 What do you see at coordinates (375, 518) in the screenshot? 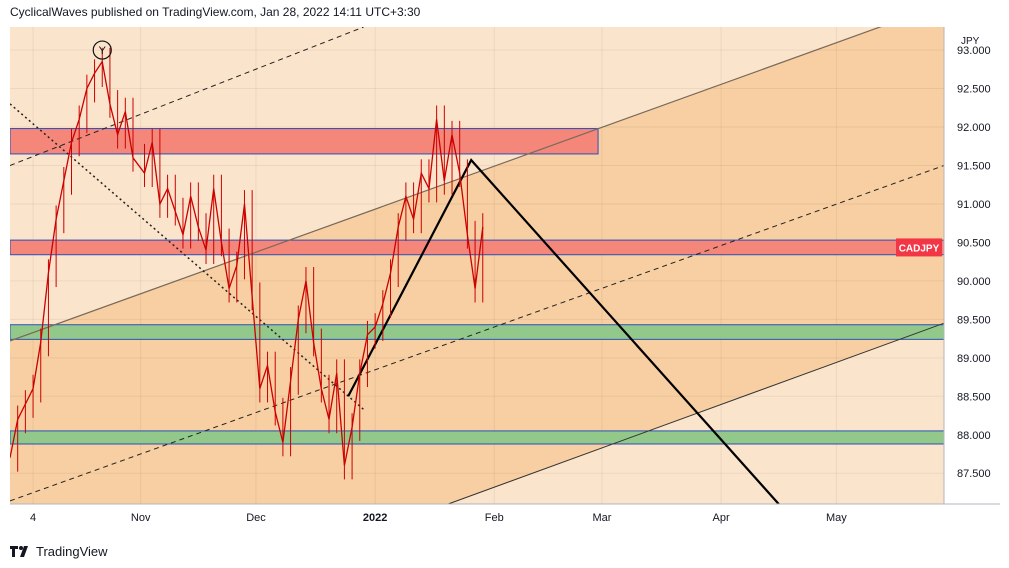
I see `time-tick-label: 2022` at bounding box center [375, 518].